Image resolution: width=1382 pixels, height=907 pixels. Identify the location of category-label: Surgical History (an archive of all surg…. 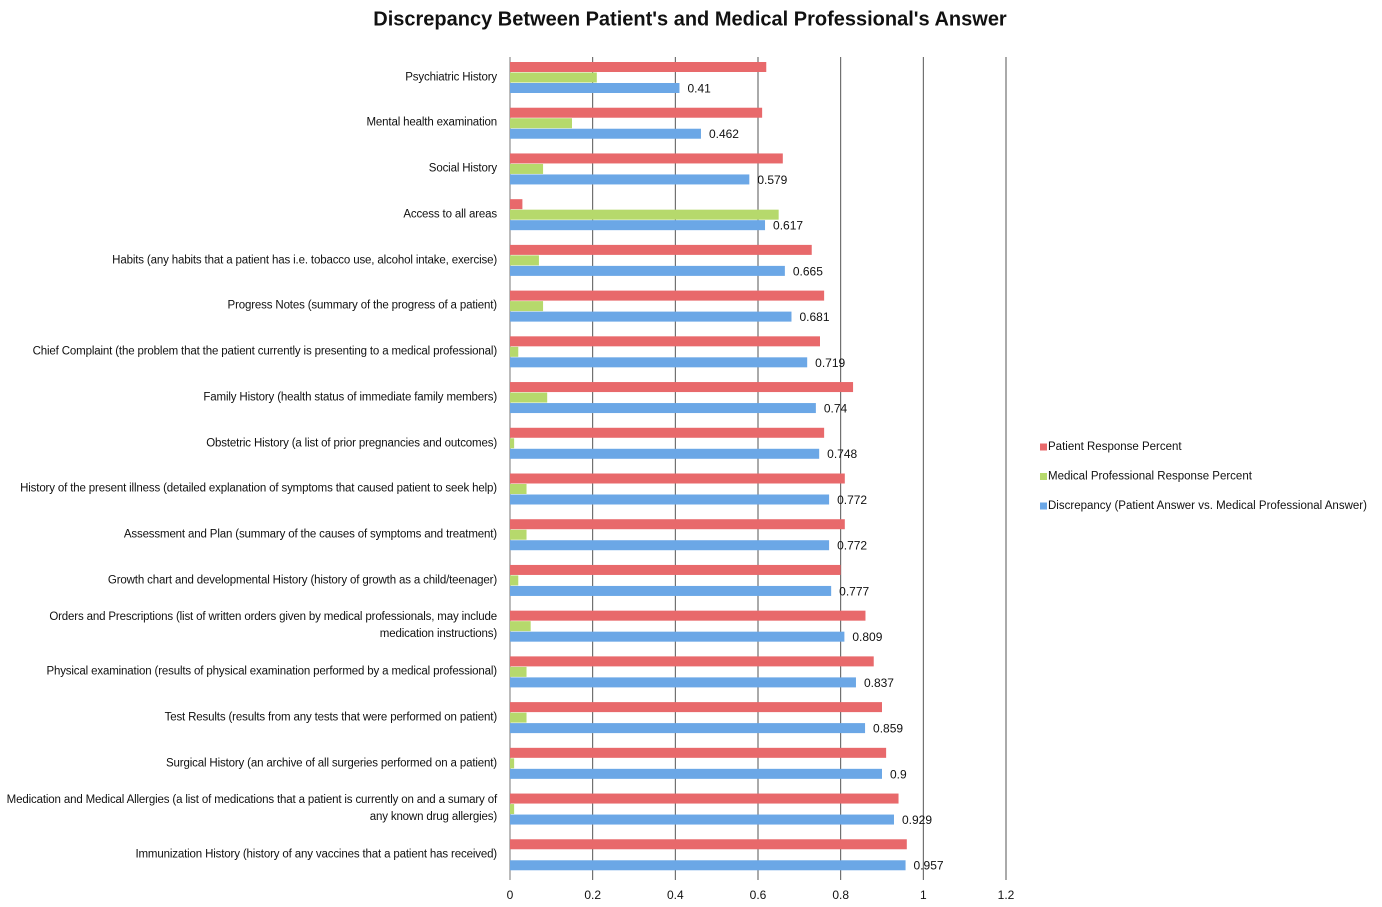
(331, 763).